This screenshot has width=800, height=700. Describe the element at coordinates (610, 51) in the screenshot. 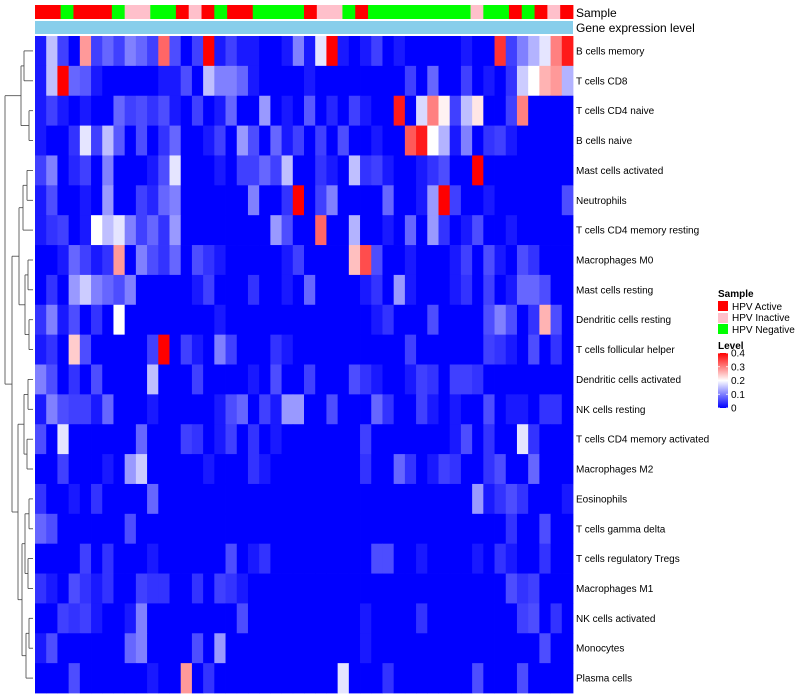

I see `row-label: B cells memory` at that location.